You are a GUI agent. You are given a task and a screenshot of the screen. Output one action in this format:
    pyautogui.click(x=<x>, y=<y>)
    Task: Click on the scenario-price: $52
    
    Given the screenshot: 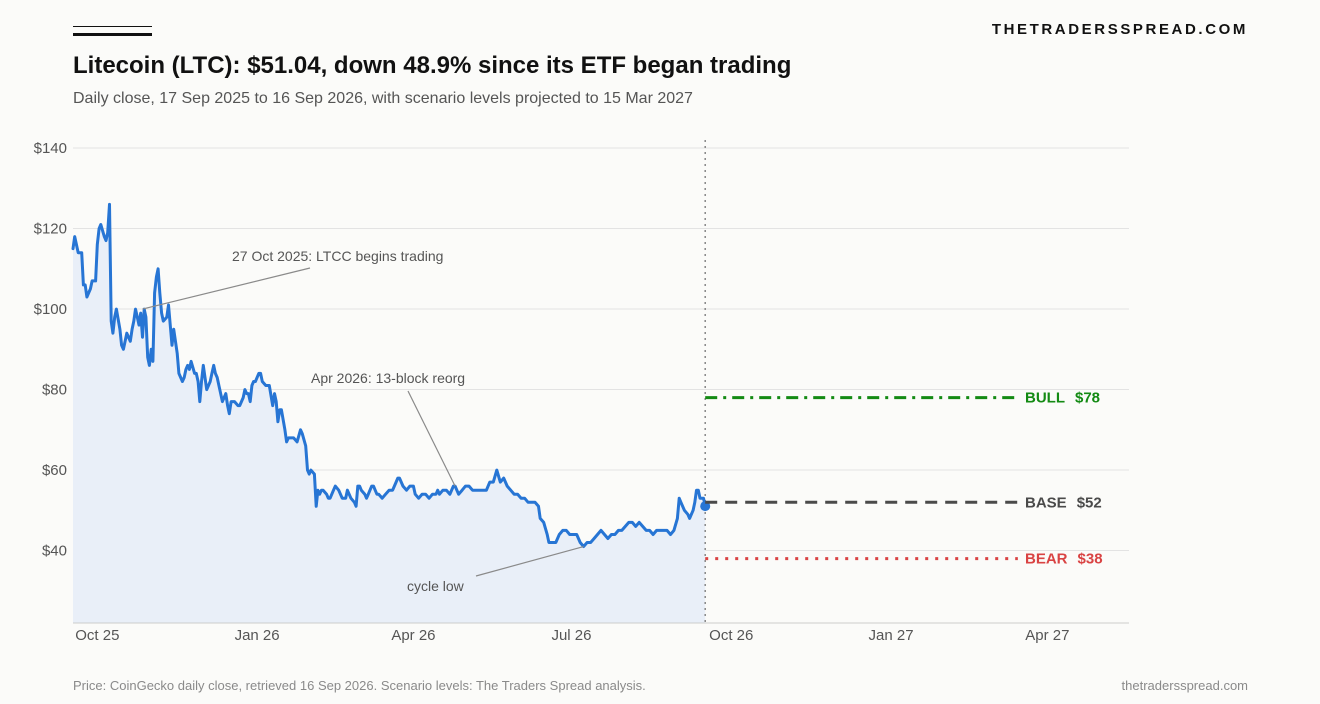 What is the action you would take?
    pyautogui.click(x=1089, y=502)
    